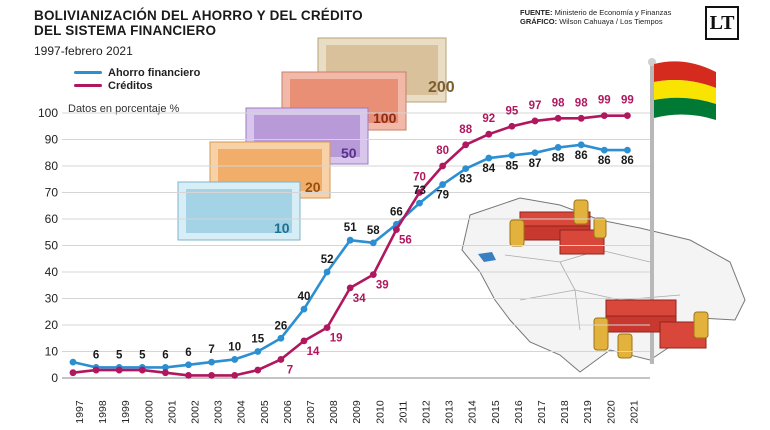  I want to click on data-label-0: 85, so click(512, 166).